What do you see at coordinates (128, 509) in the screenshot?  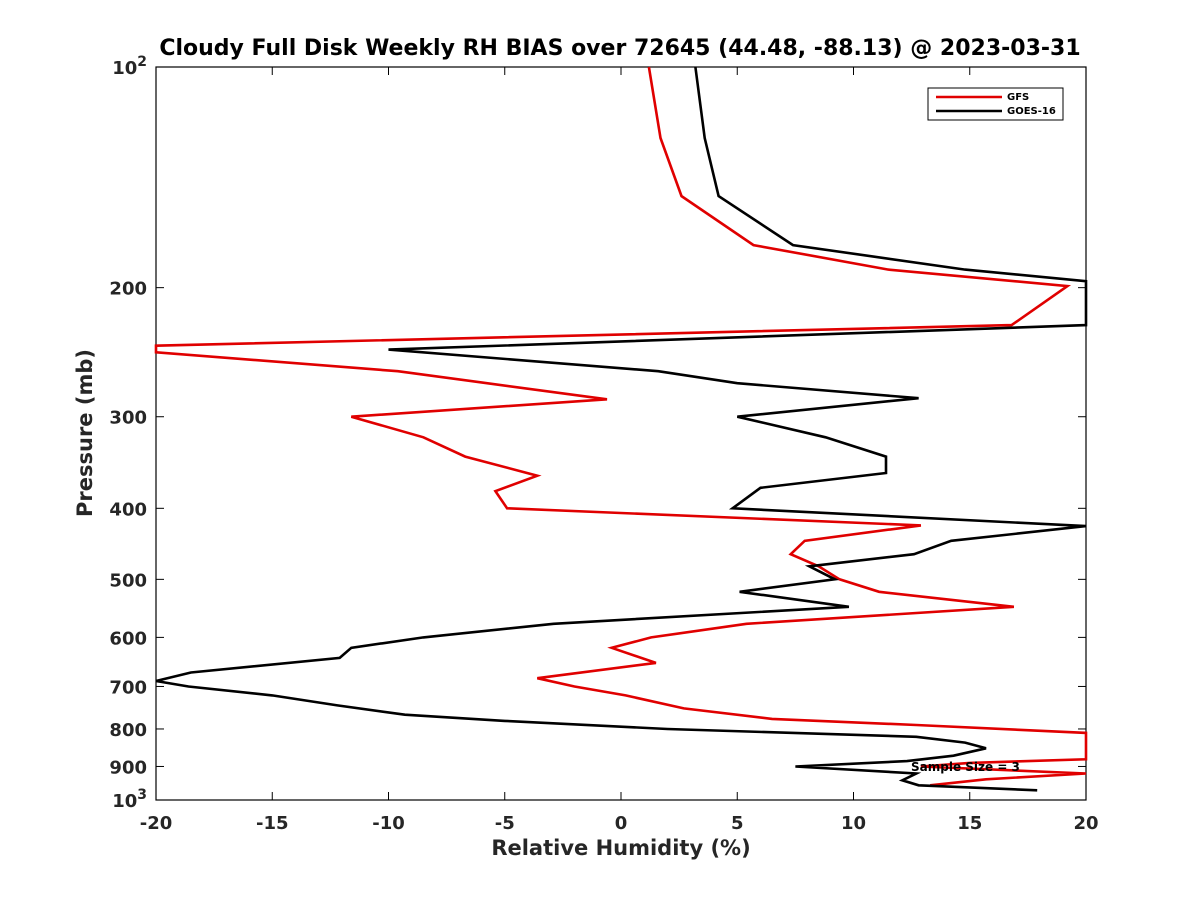 I see `y-tick-label: 400` at bounding box center [128, 509].